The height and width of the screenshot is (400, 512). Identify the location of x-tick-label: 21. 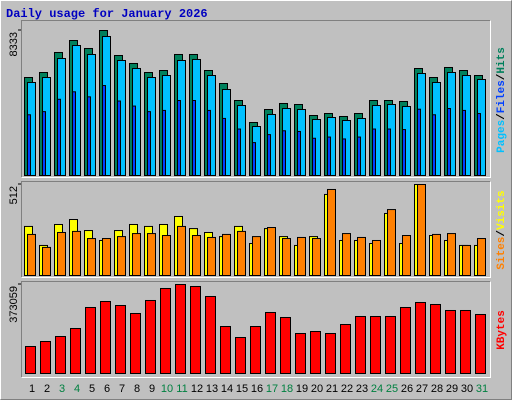
(332, 389).